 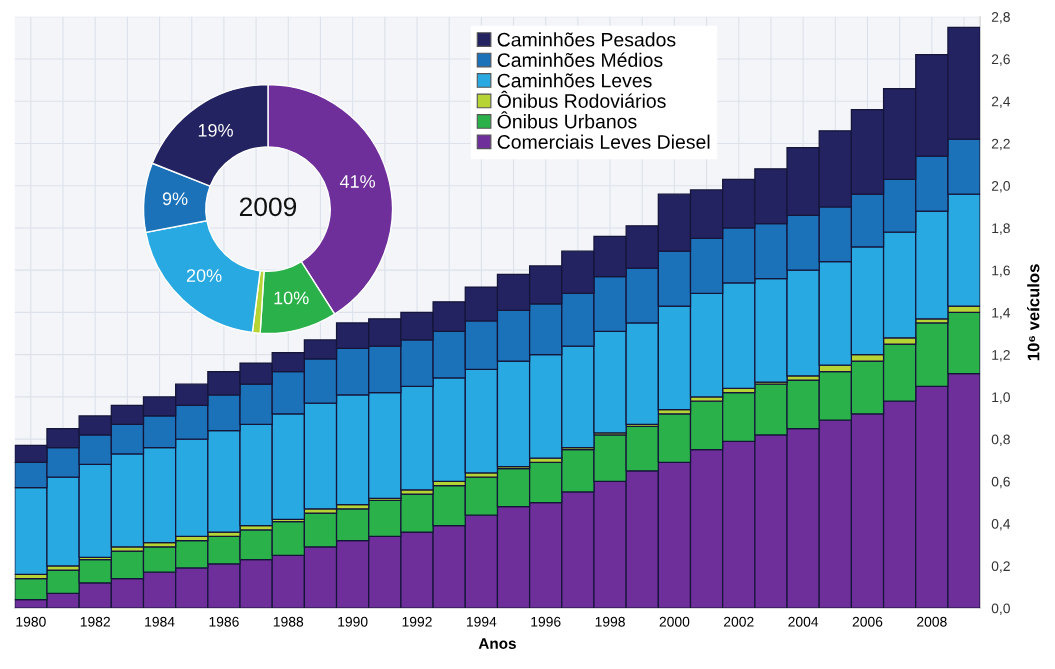 What do you see at coordinates (353, 621) in the screenshot?
I see `x-tick-label: 1990` at bounding box center [353, 621].